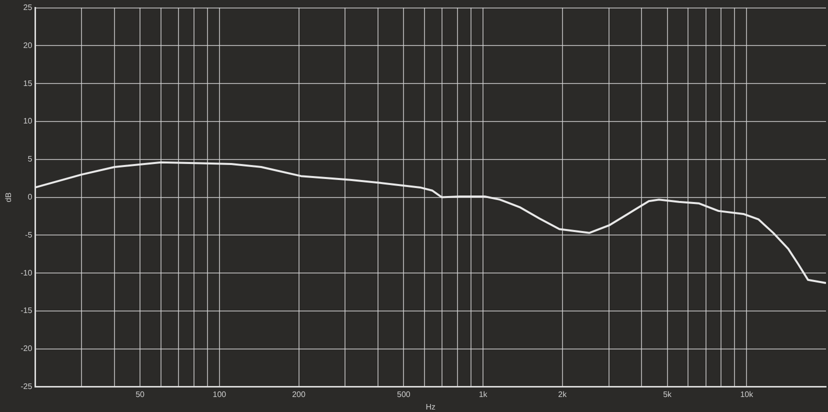 This screenshot has height=412, width=828. Describe the element at coordinates (219, 394) in the screenshot. I see `x-tick-label: 100` at that location.